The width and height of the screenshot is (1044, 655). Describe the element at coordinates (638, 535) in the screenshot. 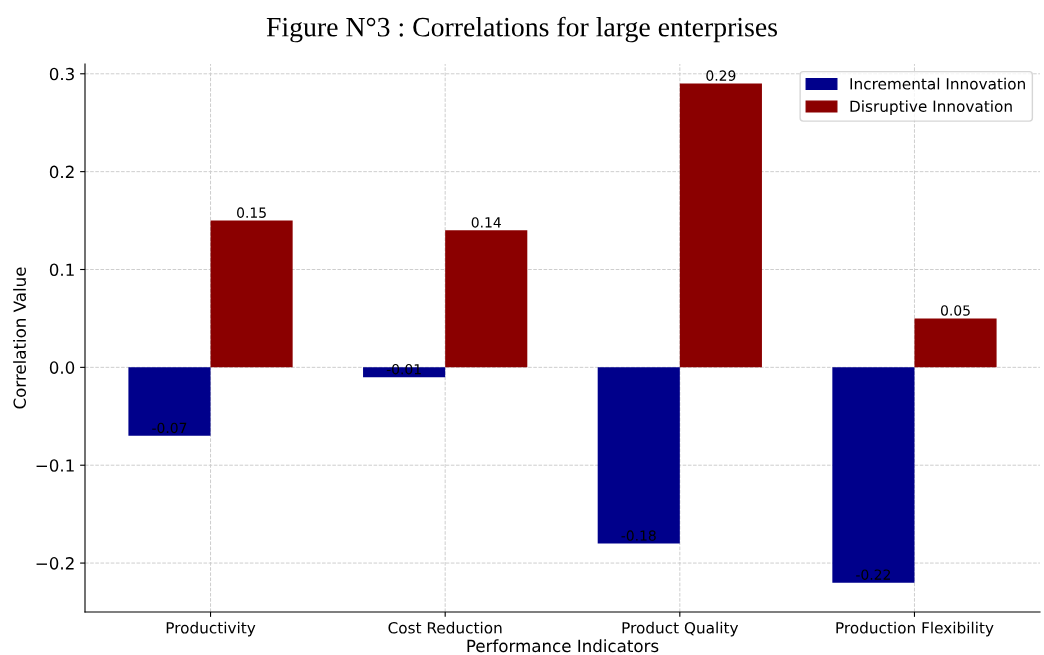

I see `data-label: -0.18` at that location.